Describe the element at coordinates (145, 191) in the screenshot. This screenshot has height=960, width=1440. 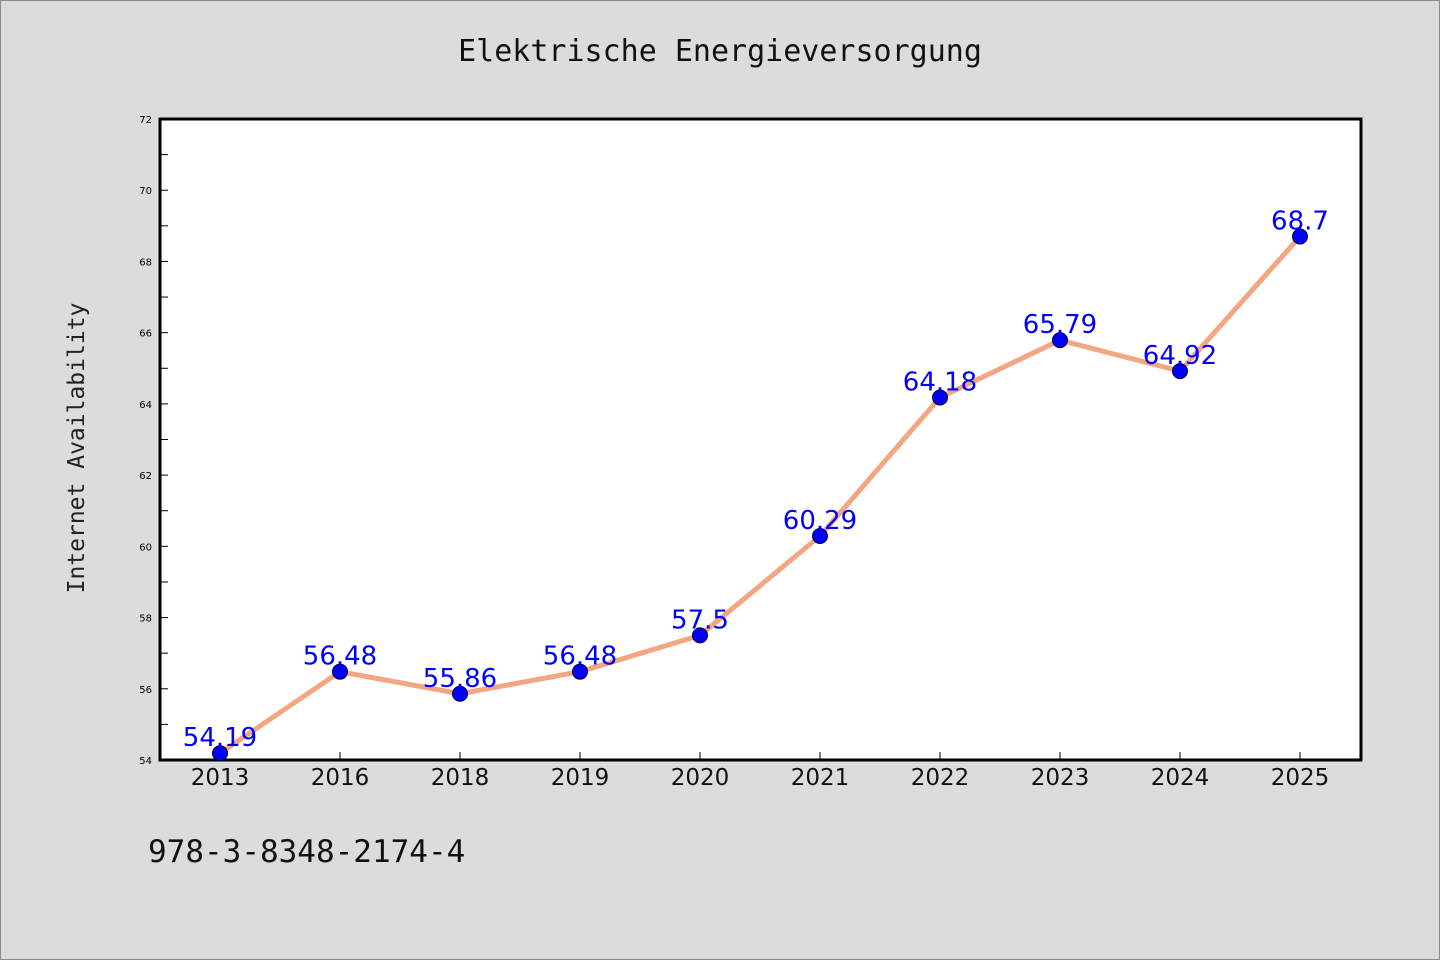
I see `y-tick-label: 70` at that location.